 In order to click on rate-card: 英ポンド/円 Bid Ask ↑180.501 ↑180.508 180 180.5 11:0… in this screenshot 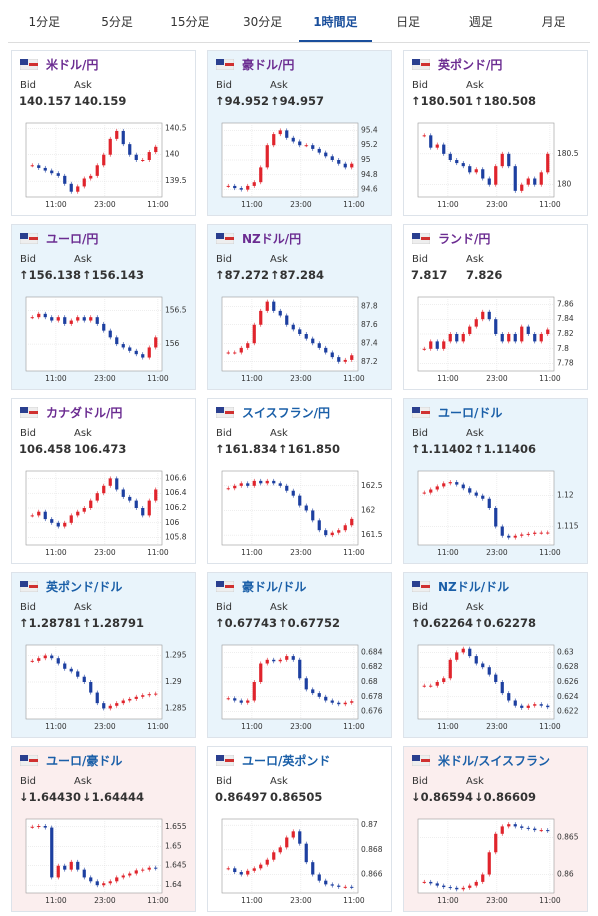, I will do `click(495, 133)`.